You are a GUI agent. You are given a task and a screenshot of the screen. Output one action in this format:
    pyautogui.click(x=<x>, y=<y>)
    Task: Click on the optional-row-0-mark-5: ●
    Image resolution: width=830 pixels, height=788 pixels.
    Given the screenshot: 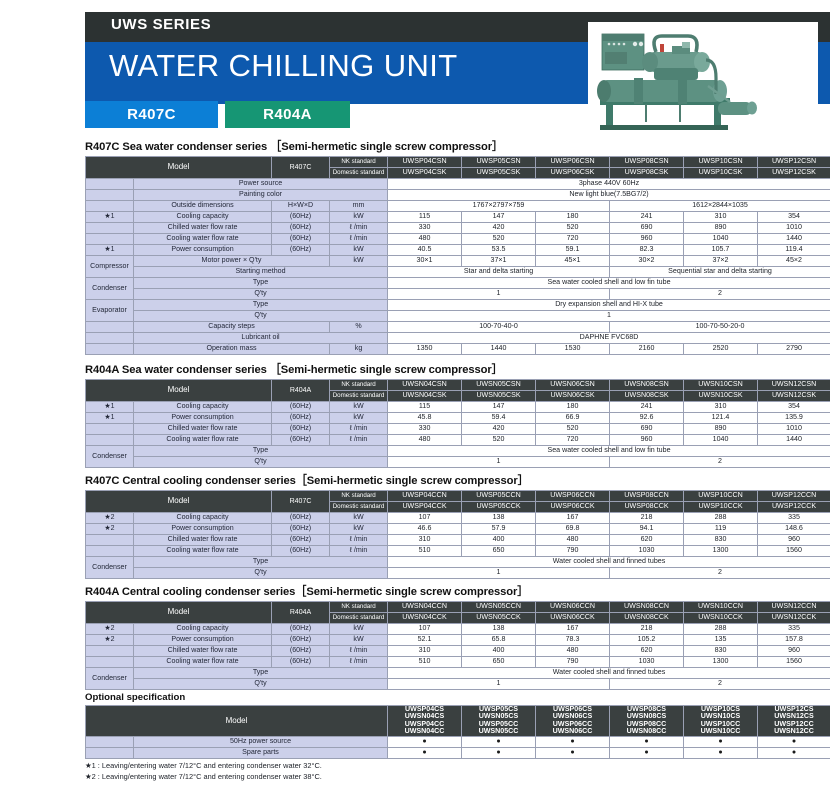 What is the action you would take?
    pyautogui.click(x=793, y=741)
    